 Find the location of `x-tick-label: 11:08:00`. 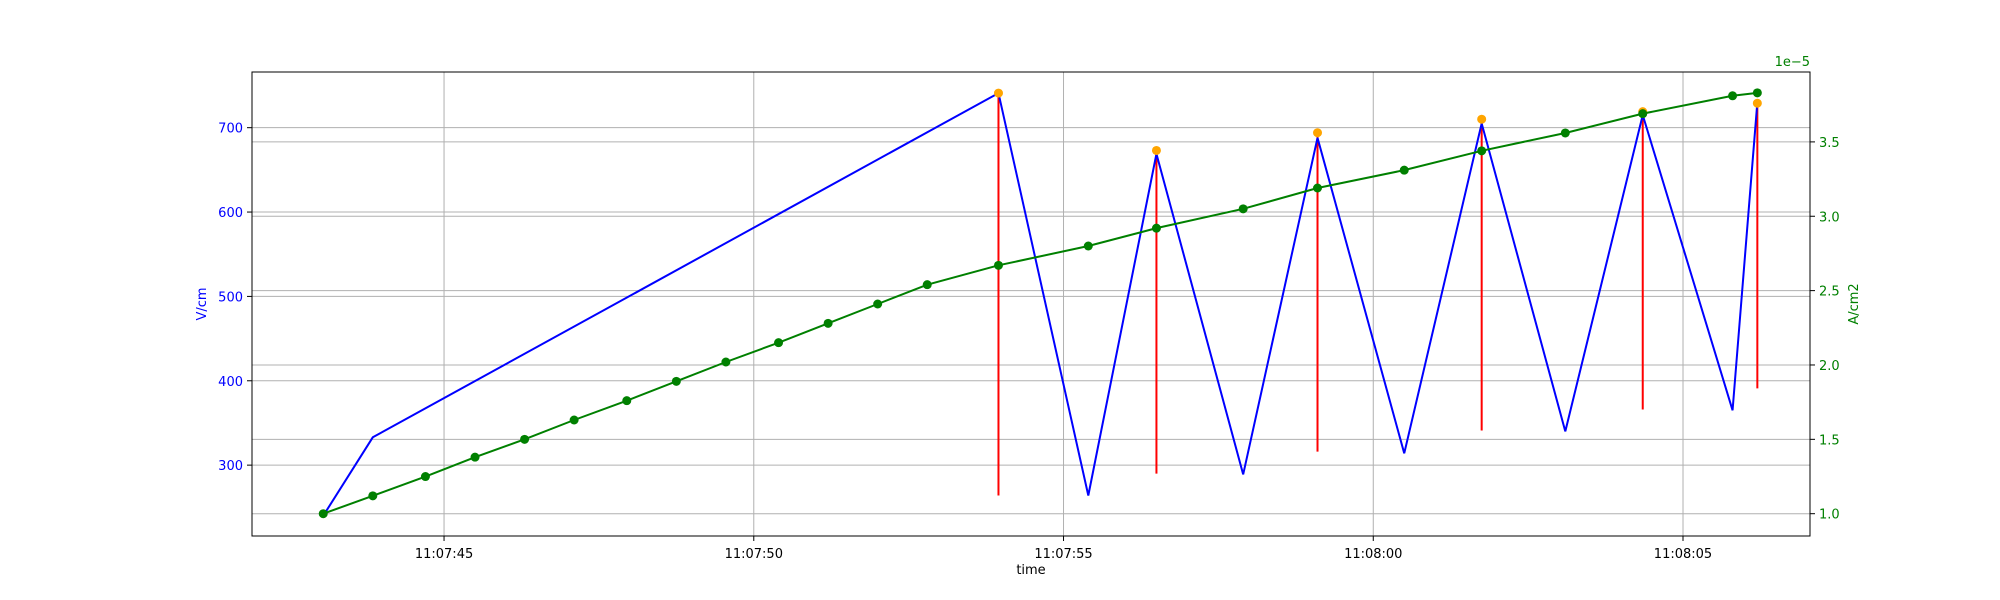

x-tick-label: 11:08:00 is located at coordinates (1373, 554).